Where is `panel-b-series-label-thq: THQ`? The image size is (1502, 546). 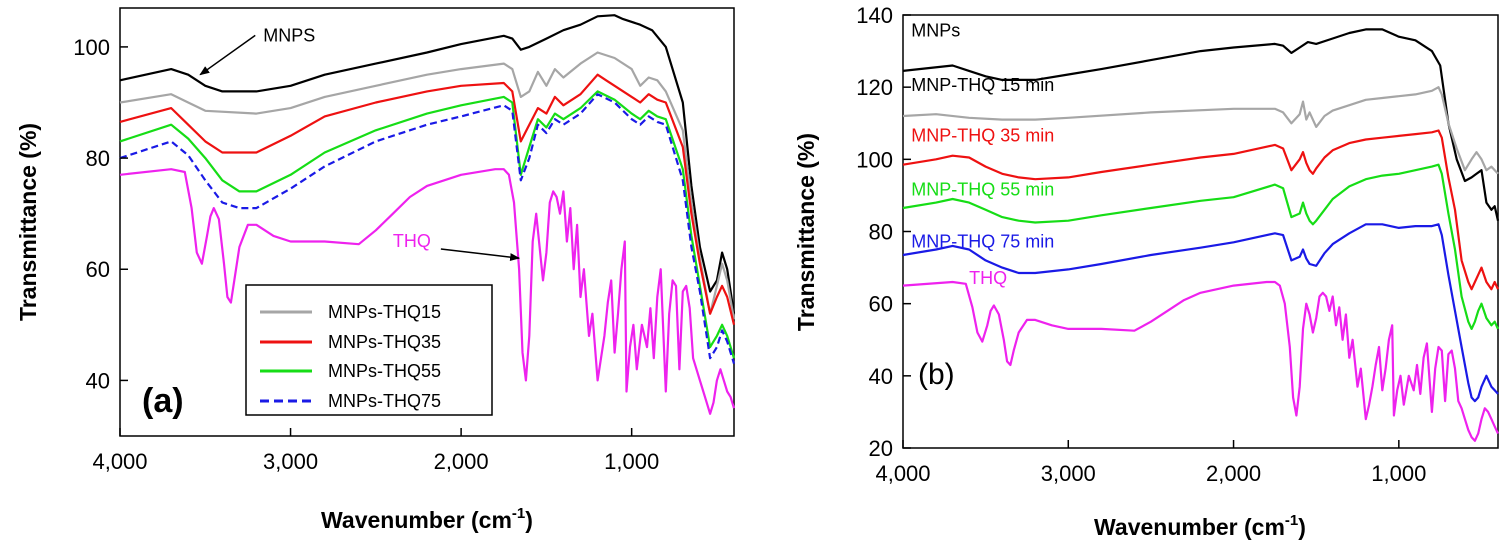
panel-b-series-label-thq: THQ is located at coordinates (988, 278).